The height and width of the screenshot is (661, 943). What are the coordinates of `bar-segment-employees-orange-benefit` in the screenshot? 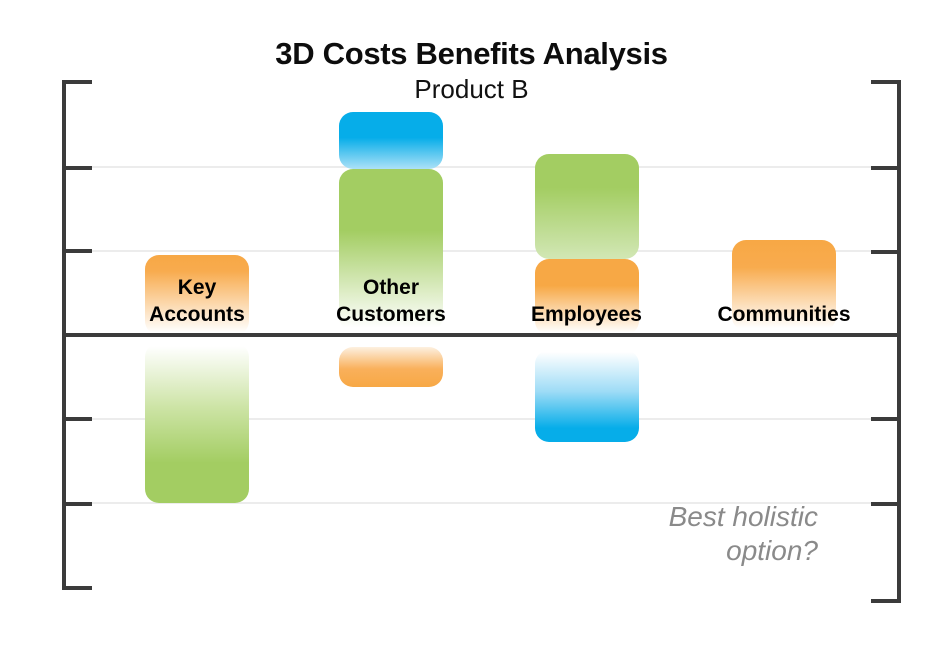 It's located at (586, 297).